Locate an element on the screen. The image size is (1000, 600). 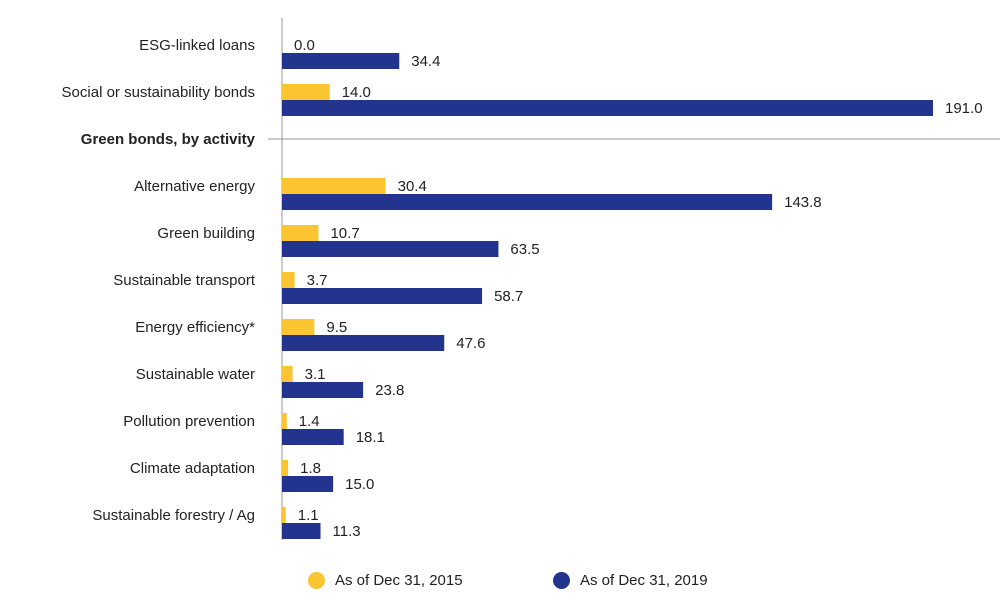
value-label-2019-social-or-sustainability-bonds: 191.0 is located at coordinates (964, 108).